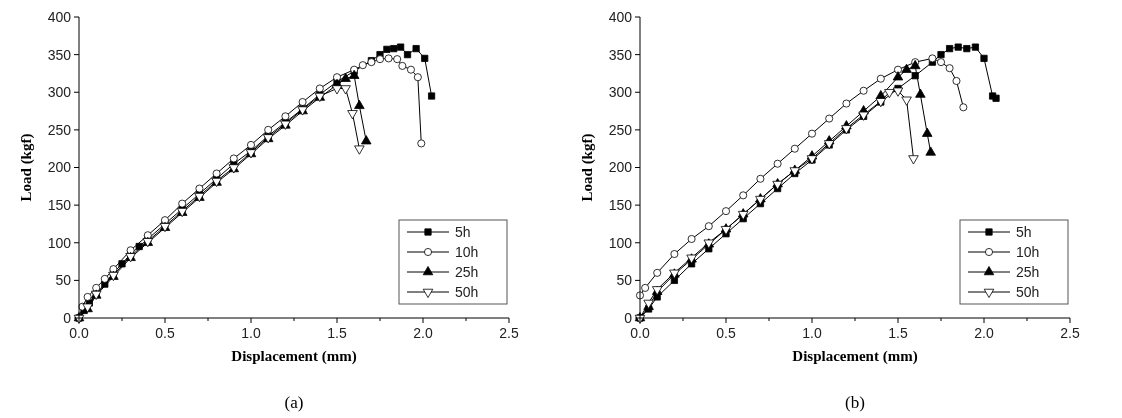 The image size is (1122, 418). What do you see at coordinates (855, 402) in the screenshot?
I see `text: (b)` at bounding box center [855, 402].